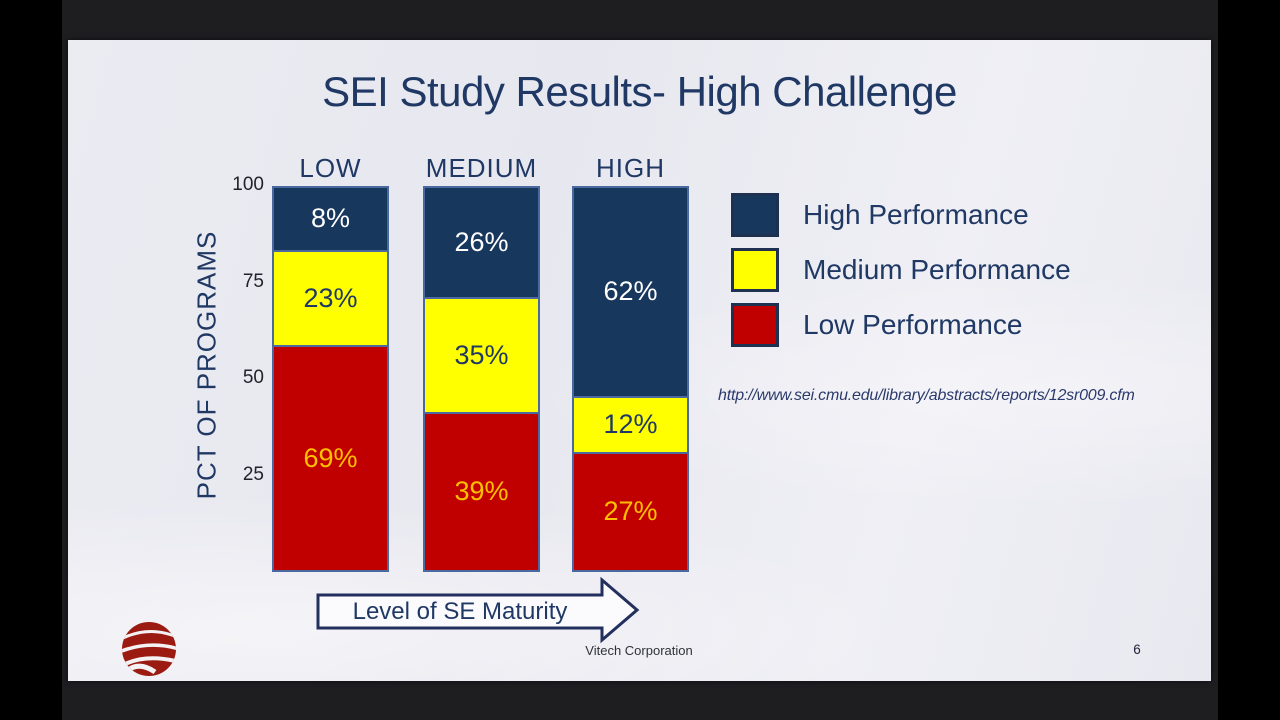 The image size is (1280, 720). Describe the element at coordinates (253, 377) in the screenshot. I see `y-axis-tick-label: 50` at that location.